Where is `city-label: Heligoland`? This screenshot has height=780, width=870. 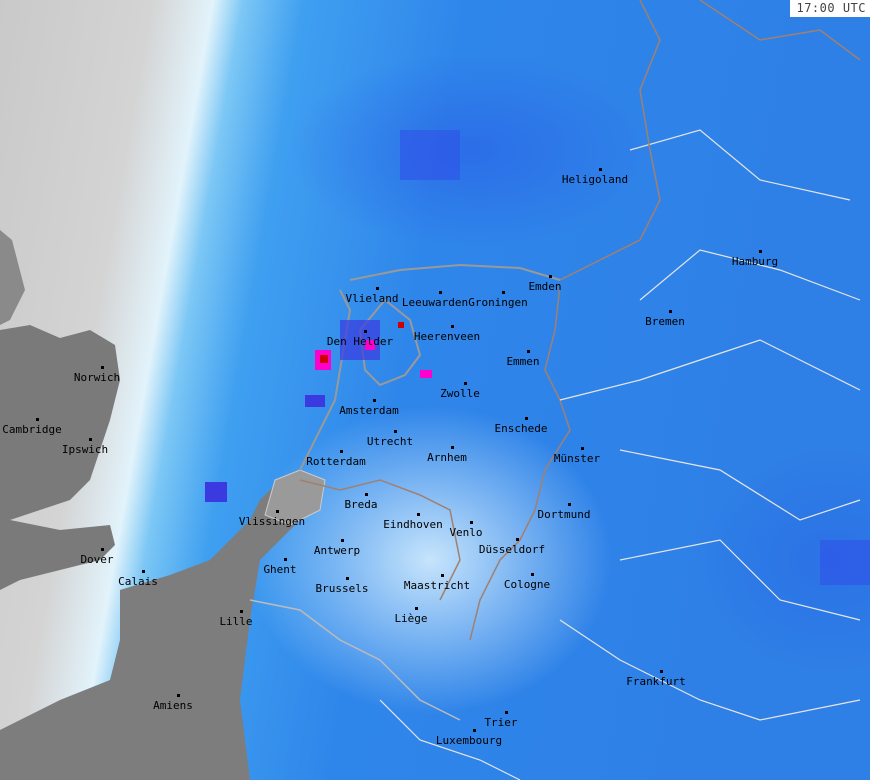 city-label: Heligoland is located at coordinates (595, 179).